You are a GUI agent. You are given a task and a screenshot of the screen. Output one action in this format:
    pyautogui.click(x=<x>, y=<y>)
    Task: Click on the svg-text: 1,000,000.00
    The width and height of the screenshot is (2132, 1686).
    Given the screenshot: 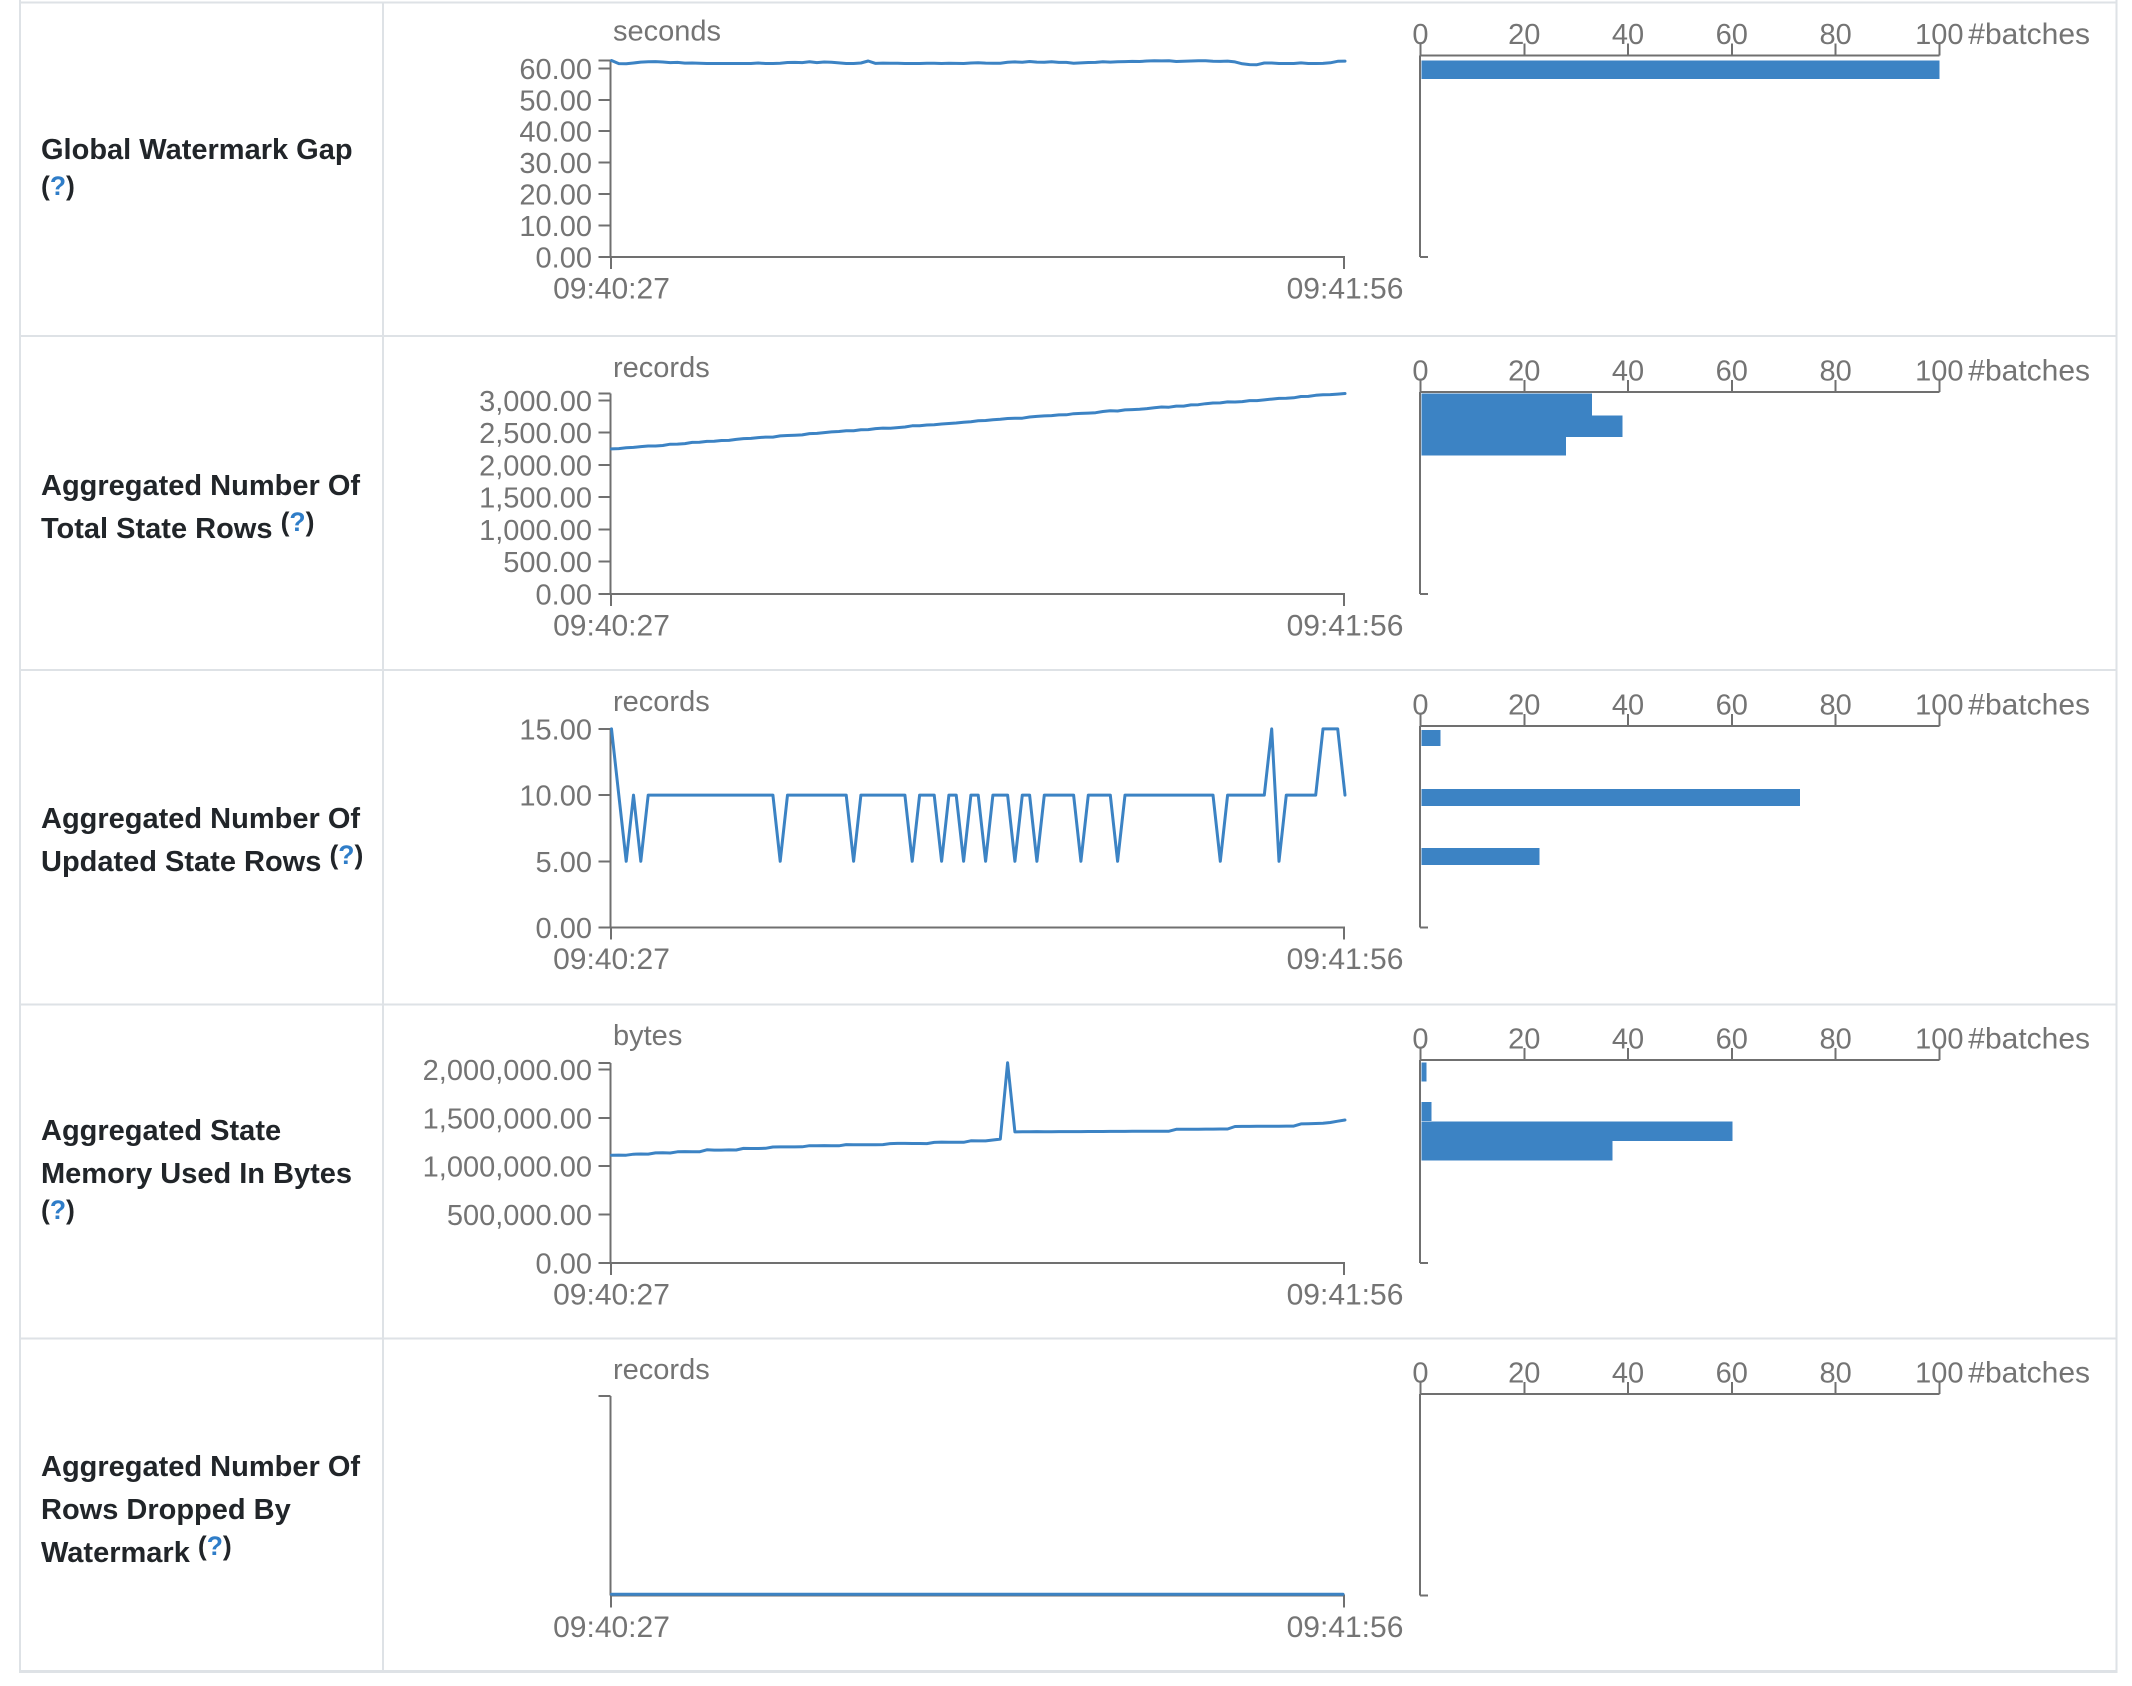 What is the action you would take?
    pyautogui.click(x=507, y=1168)
    